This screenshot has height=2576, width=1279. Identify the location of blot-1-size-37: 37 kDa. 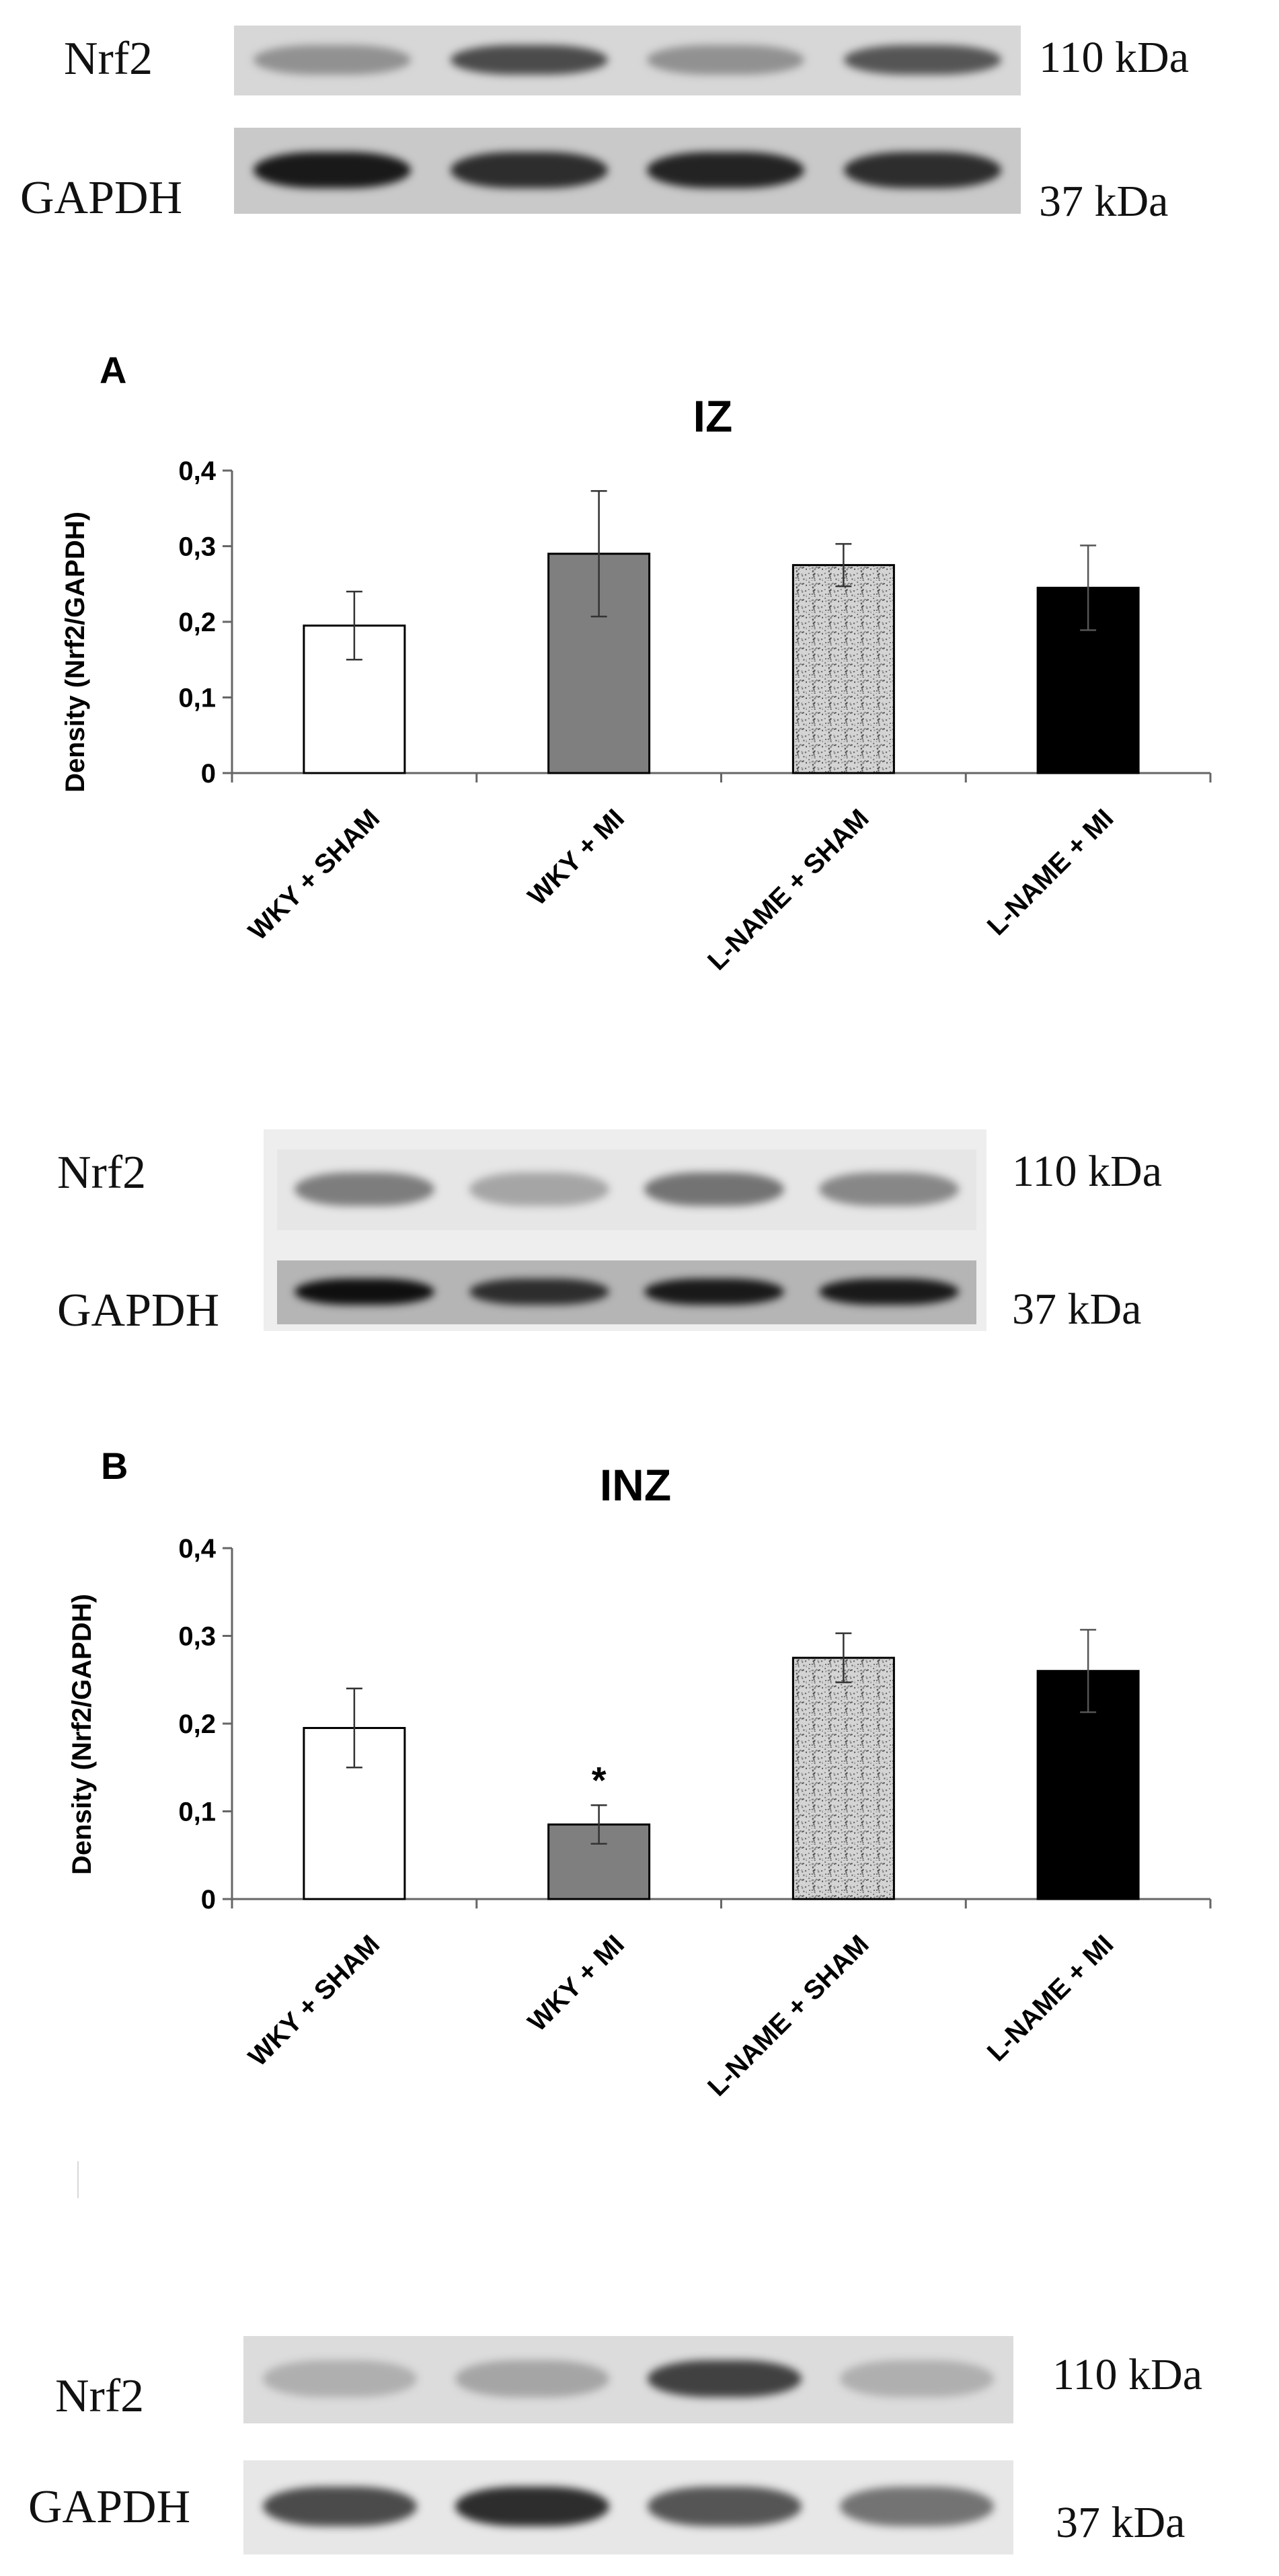
(1104, 201).